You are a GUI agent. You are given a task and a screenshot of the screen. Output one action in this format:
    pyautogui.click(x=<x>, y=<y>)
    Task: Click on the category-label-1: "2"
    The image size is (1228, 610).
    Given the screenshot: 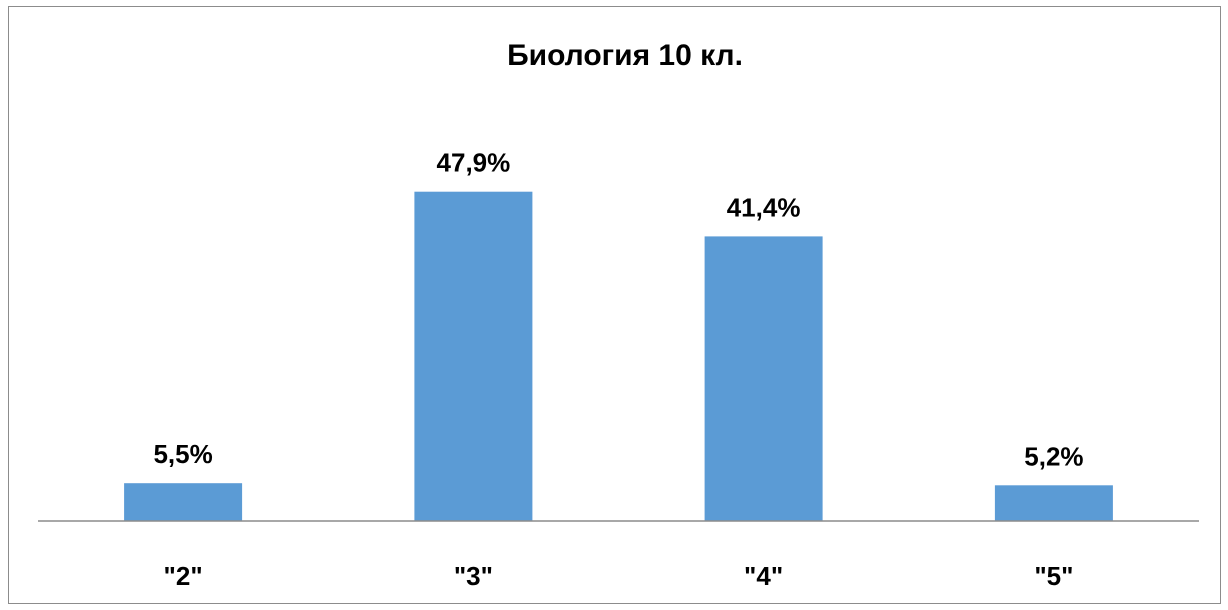 What is the action you would take?
    pyautogui.click(x=183, y=576)
    